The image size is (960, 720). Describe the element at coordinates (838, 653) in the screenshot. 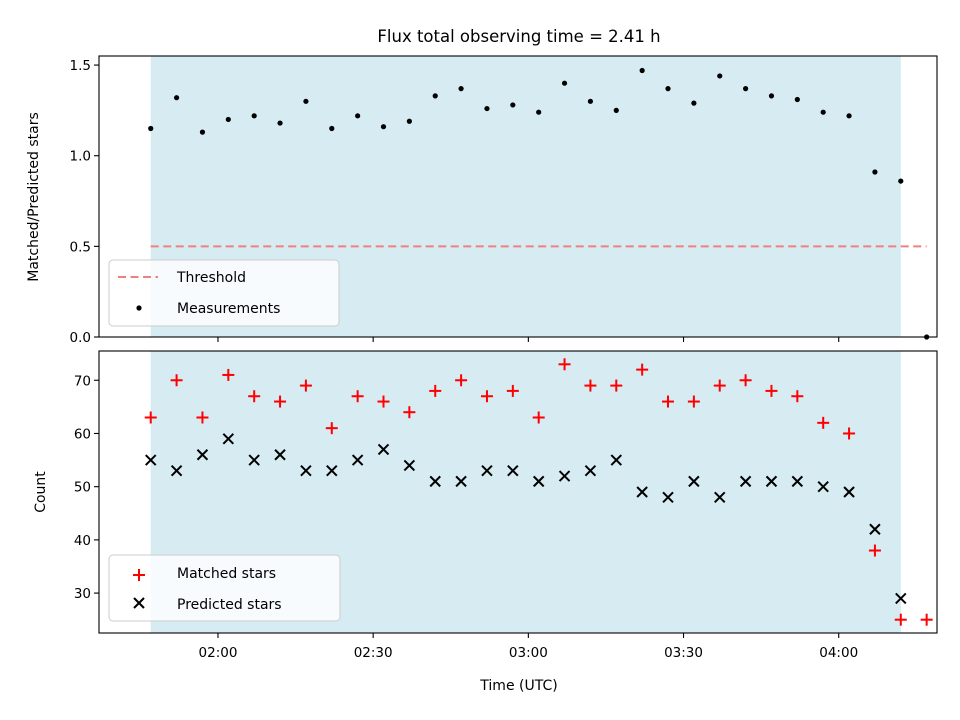

I see `bottom-x-tick-label: 04:00` at that location.